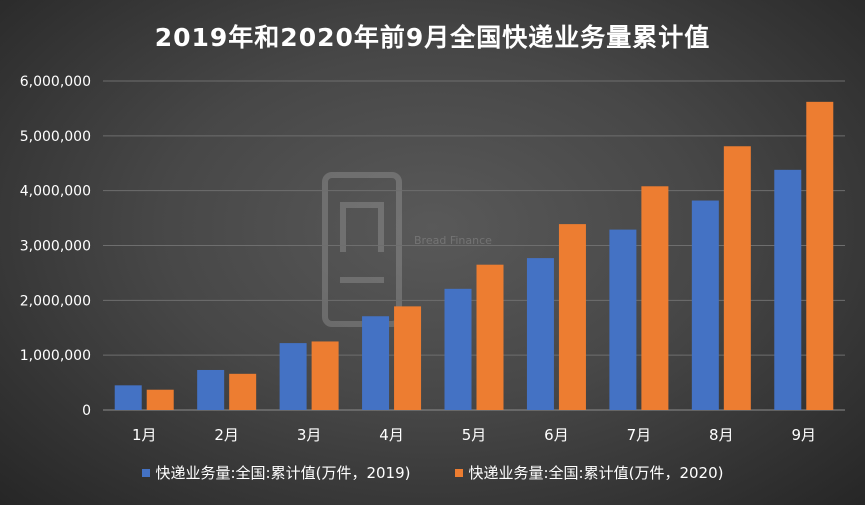 The image size is (865, 505). What do you see at coordinates (596, 473) in the screenshot?
I see `legend-label-2020: 快递业务量:全国:累计值(万件，2020)` at bounding box center [596, 473].